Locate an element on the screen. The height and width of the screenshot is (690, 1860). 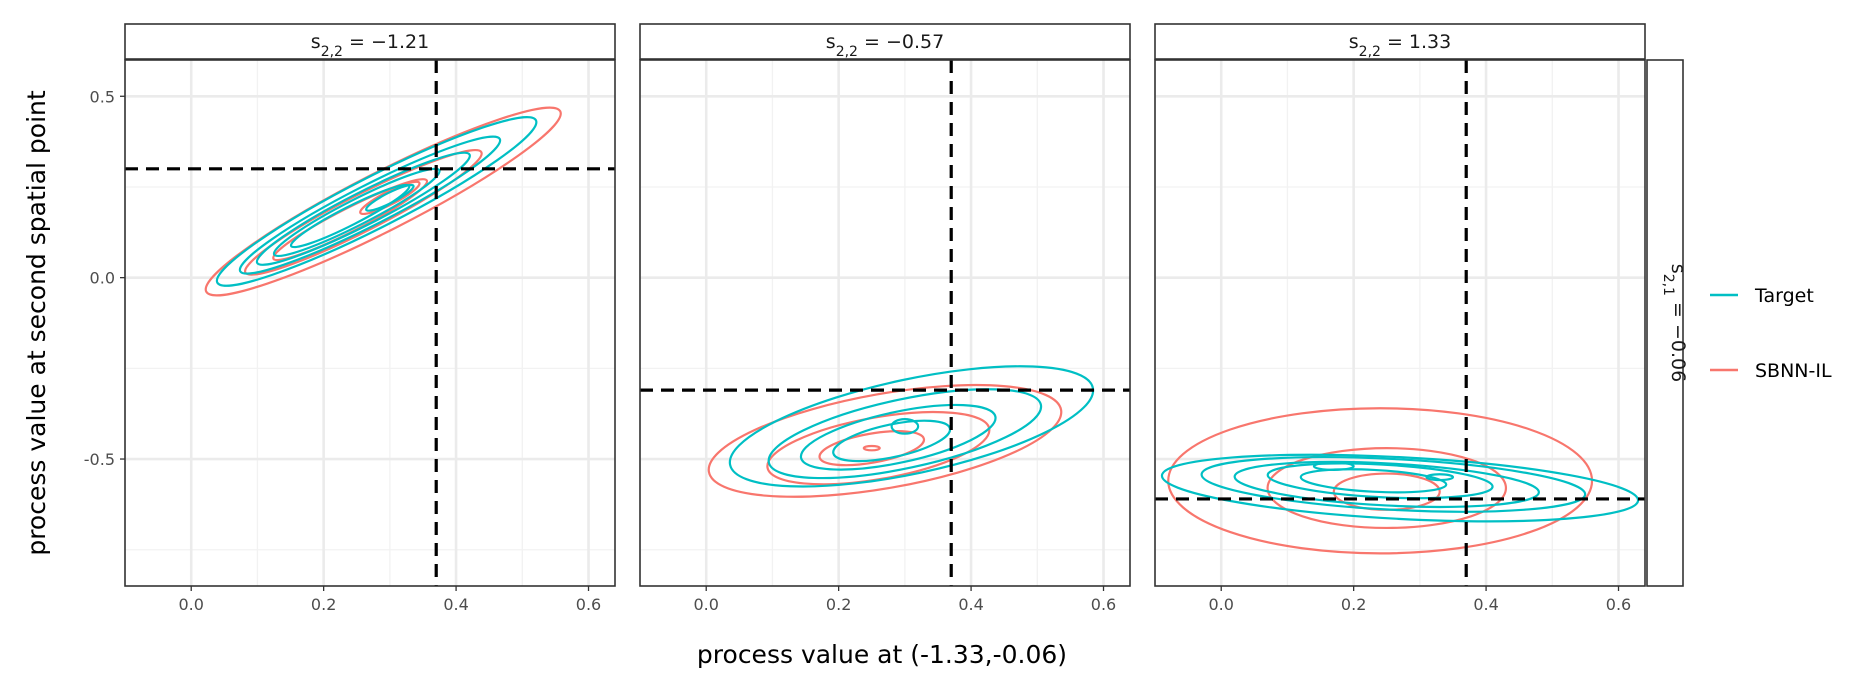
strip-label: s2,2 = −1.21 is located at coordinates (370, 45).